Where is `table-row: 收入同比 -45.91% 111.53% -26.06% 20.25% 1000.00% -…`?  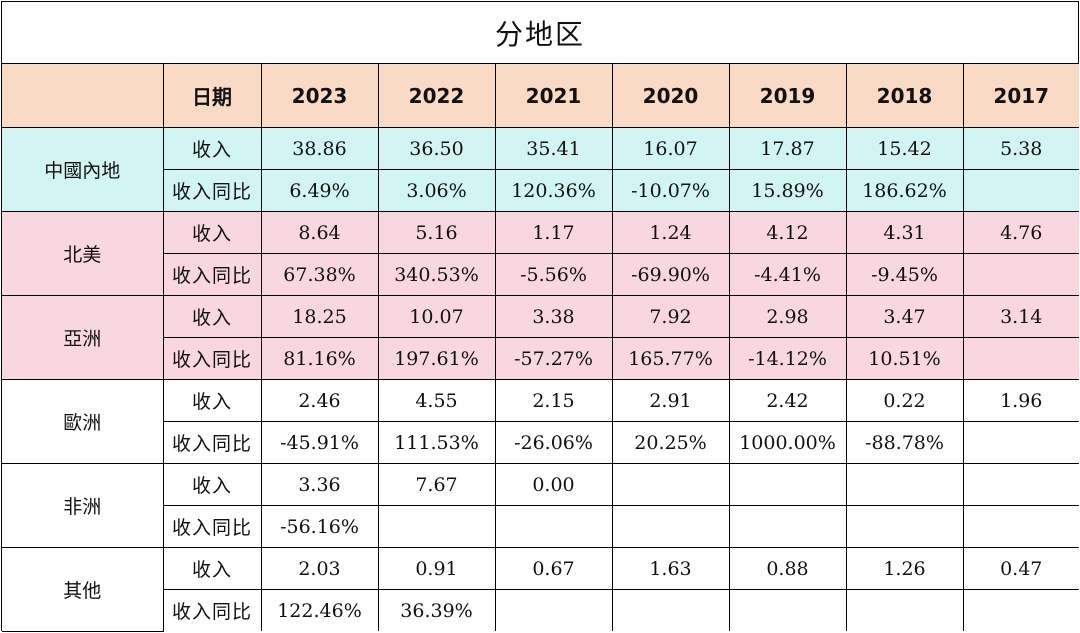
table-row: 收入同比 -45.91% 111.53% -26.06% 20.25% 1000.00% -… is located at coordinates (540, 442).